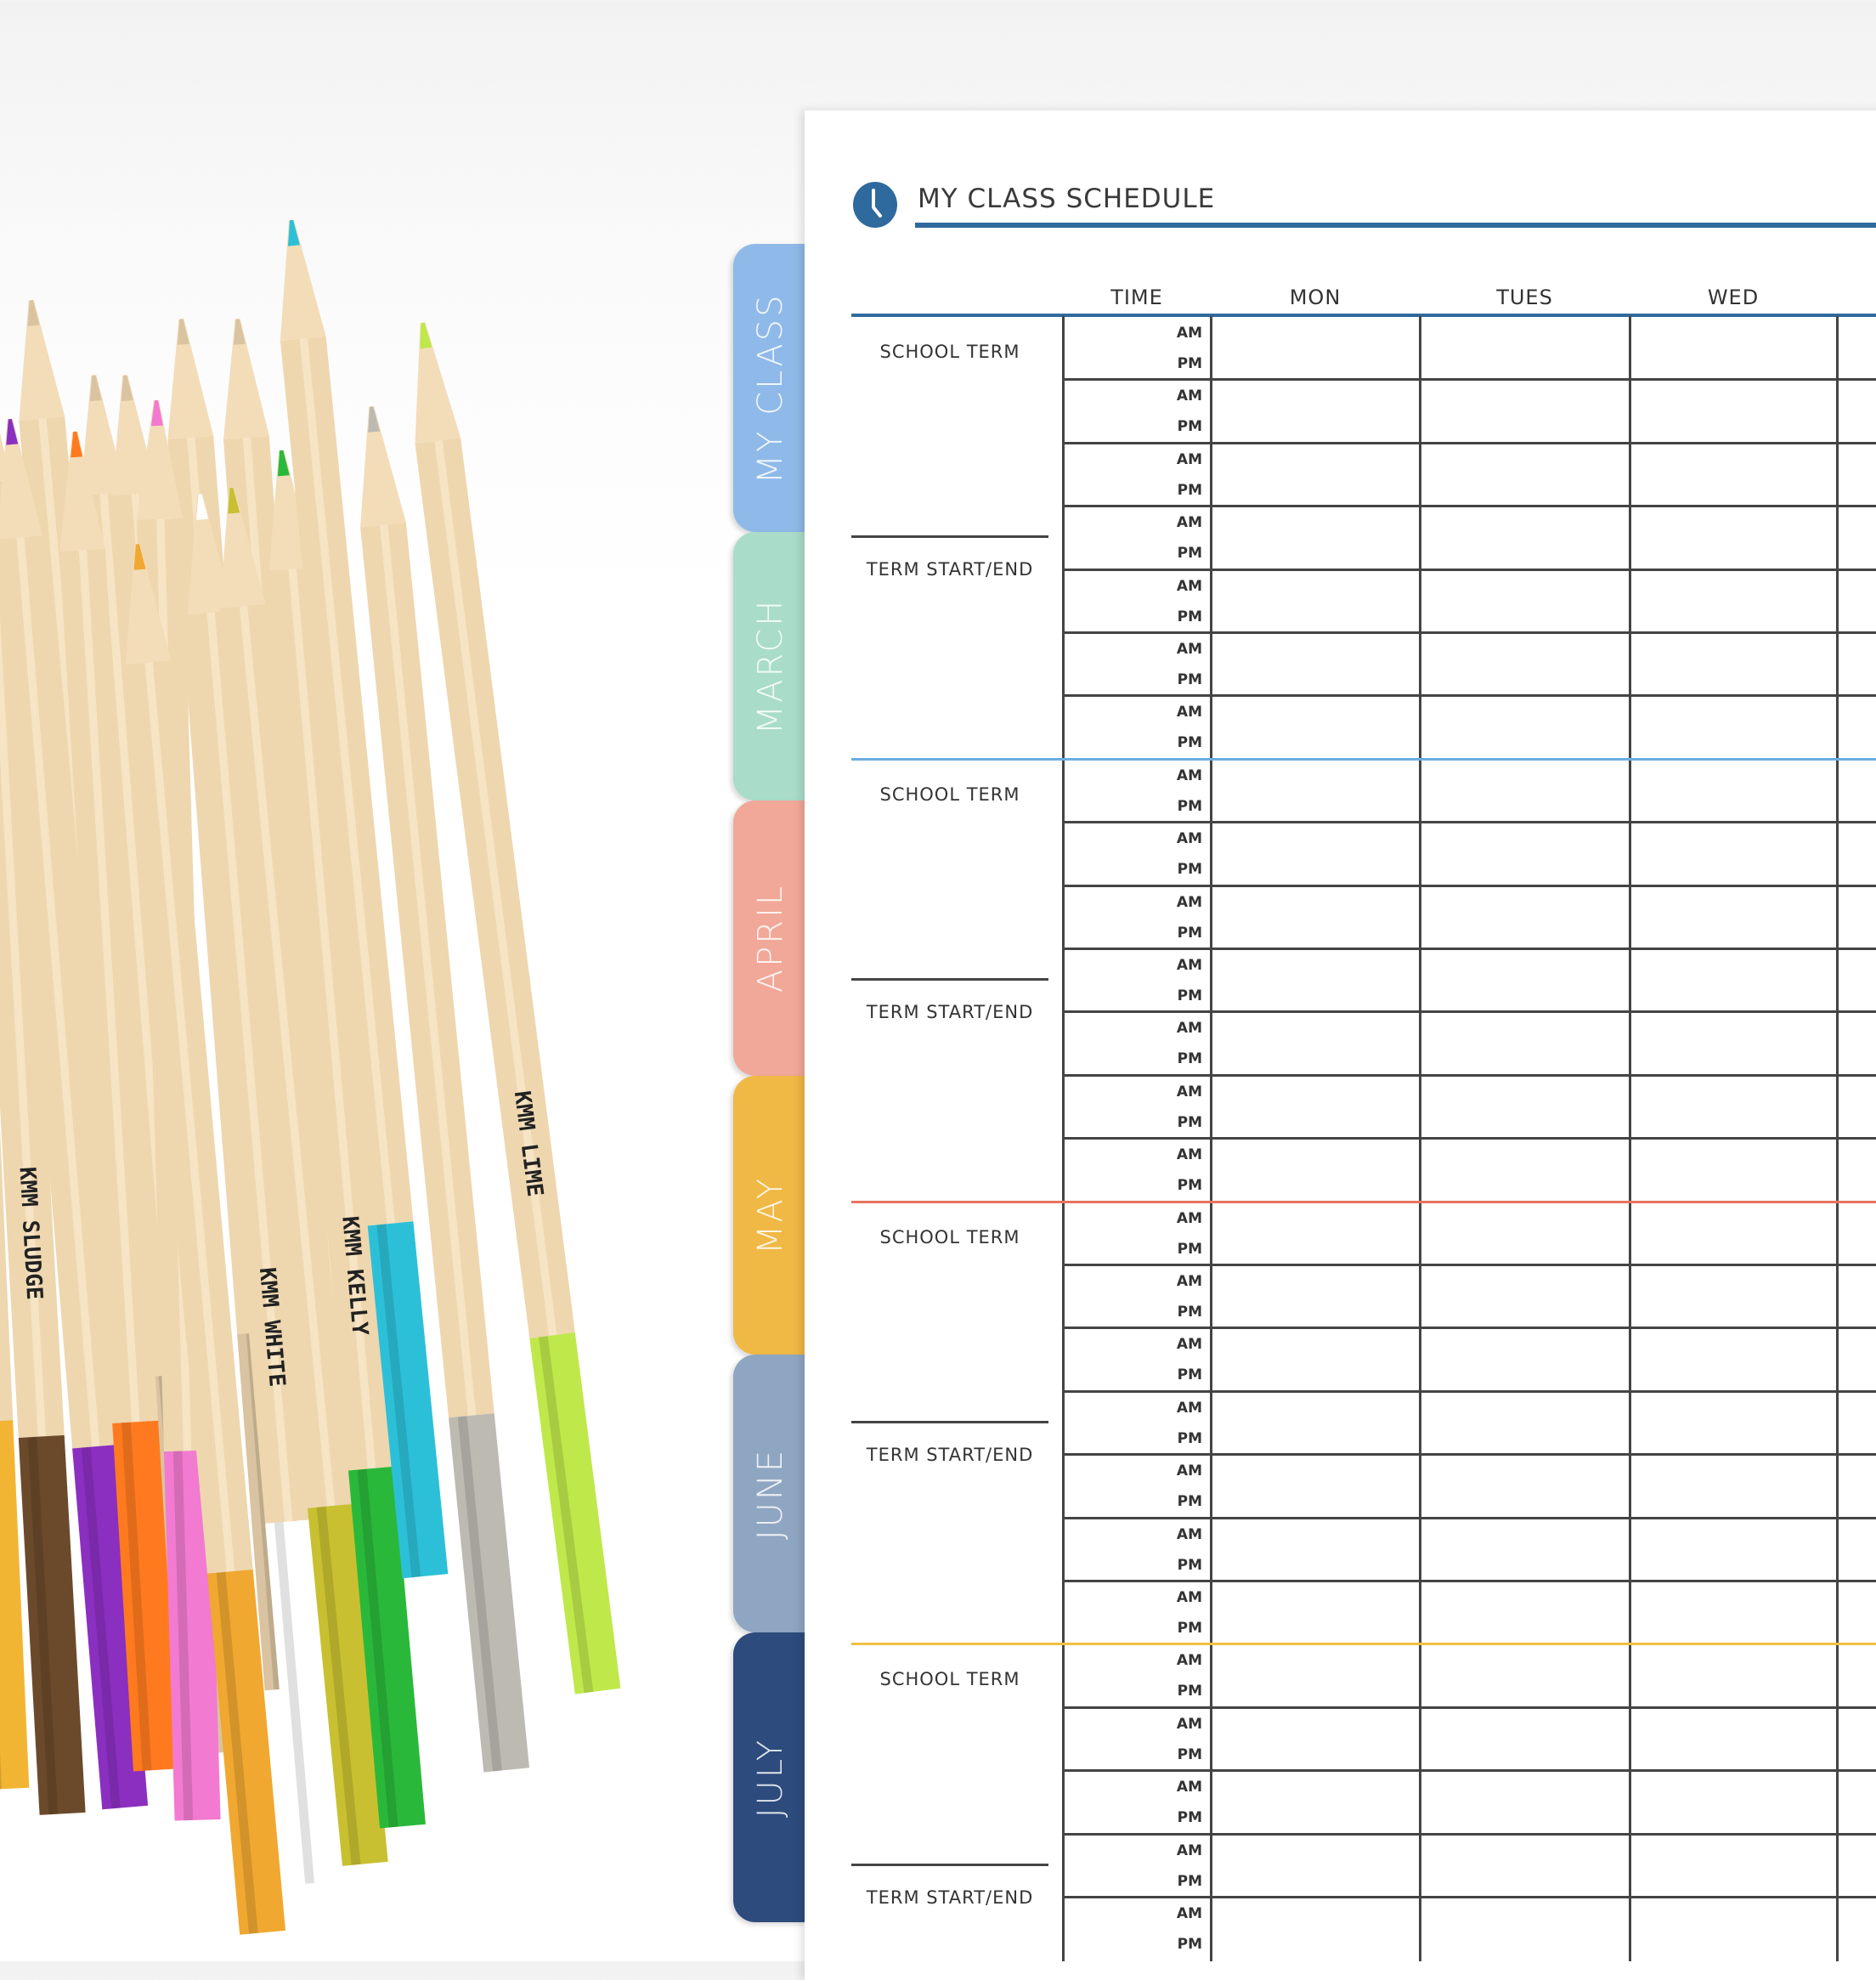 The image size is (1876, 1980). I want to click on tab-may: MAY, so click(770, 1215).